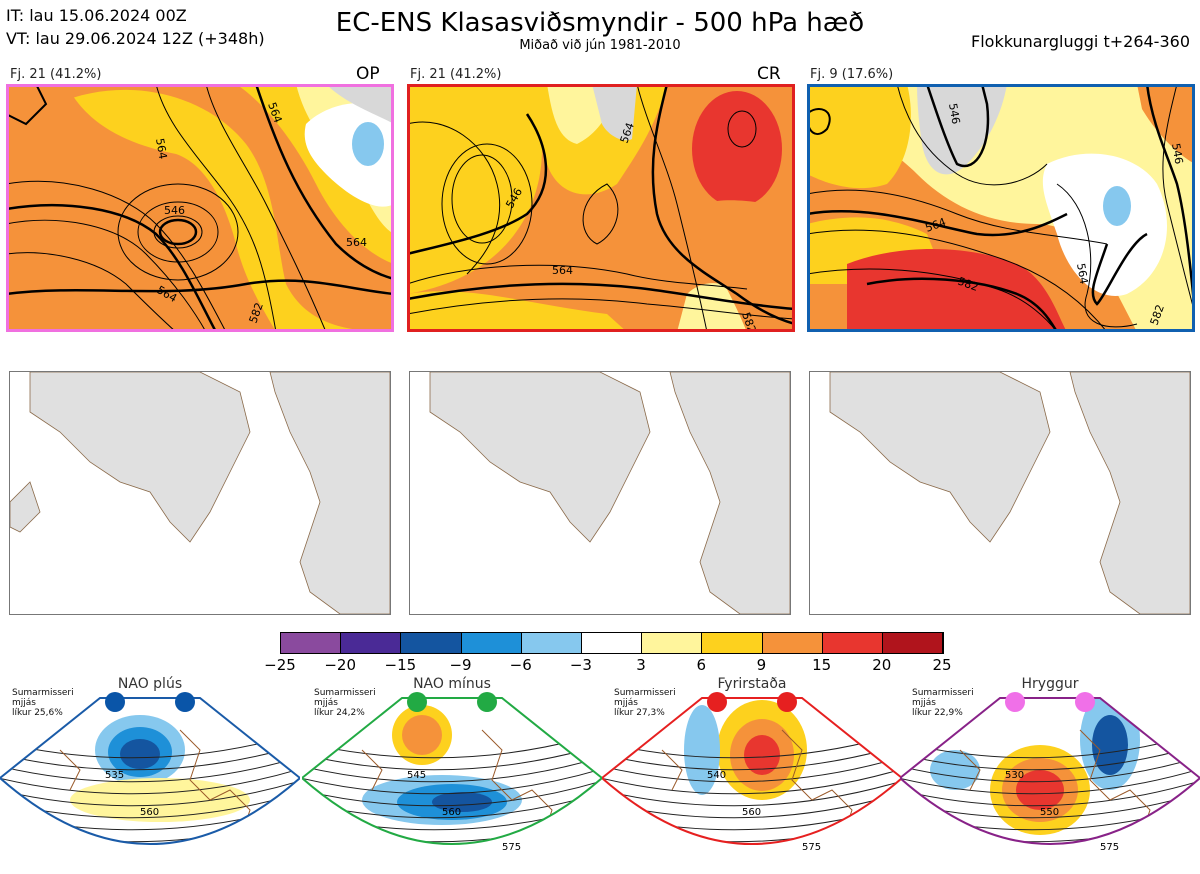 Image resolution: width=1200 pixels, height=874 pixels. What do you see at coordinates (340, 665) in the screenshot?
I see `colorbar-tick-label: −20` at bounding box center [340, 665].